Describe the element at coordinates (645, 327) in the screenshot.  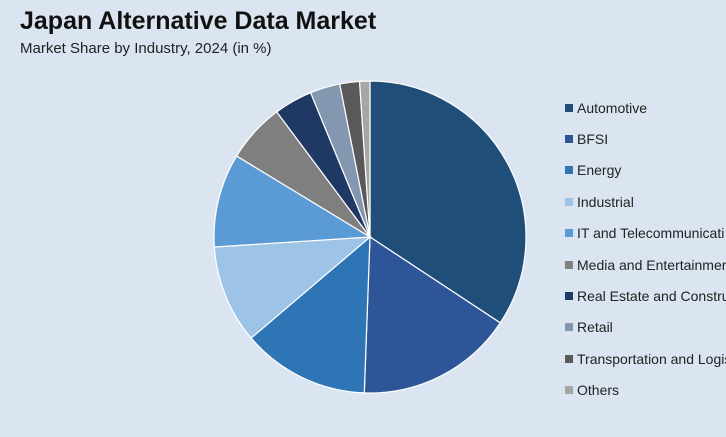
I see `legend-item: Retail` at that location.